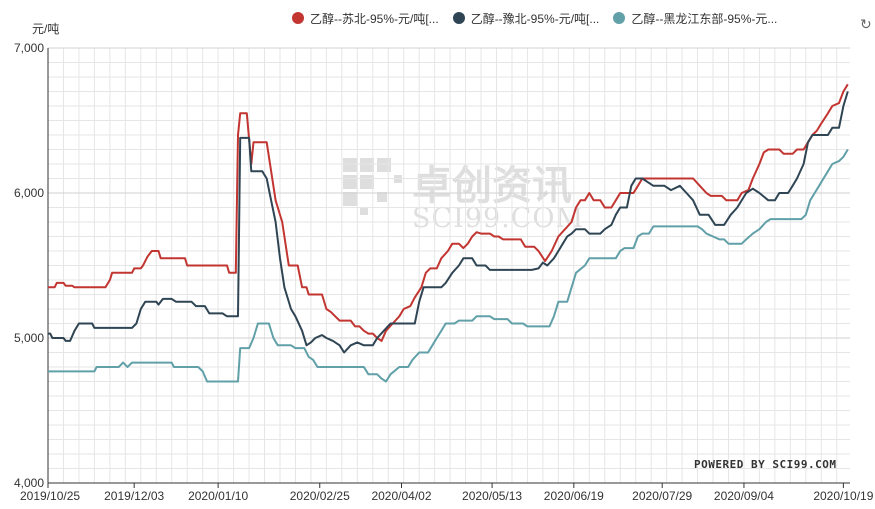  Describe the element at coordinates (29, 193) in the screenshot. I see `y-tick-label: 6,000` at that location.